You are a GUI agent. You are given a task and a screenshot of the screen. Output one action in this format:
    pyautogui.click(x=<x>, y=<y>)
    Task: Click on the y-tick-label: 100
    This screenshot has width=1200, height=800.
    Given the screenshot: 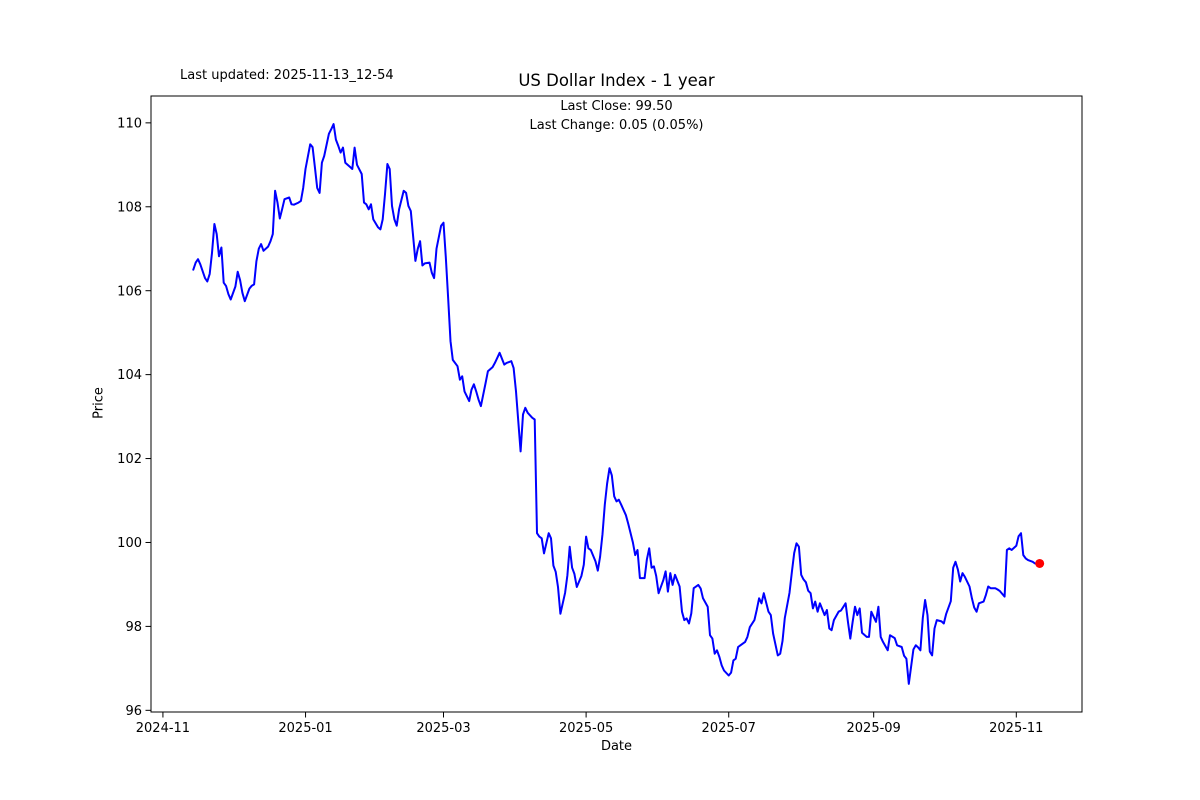 What is the action you would take?
    pyautogui.click(x=129, y=543)
    